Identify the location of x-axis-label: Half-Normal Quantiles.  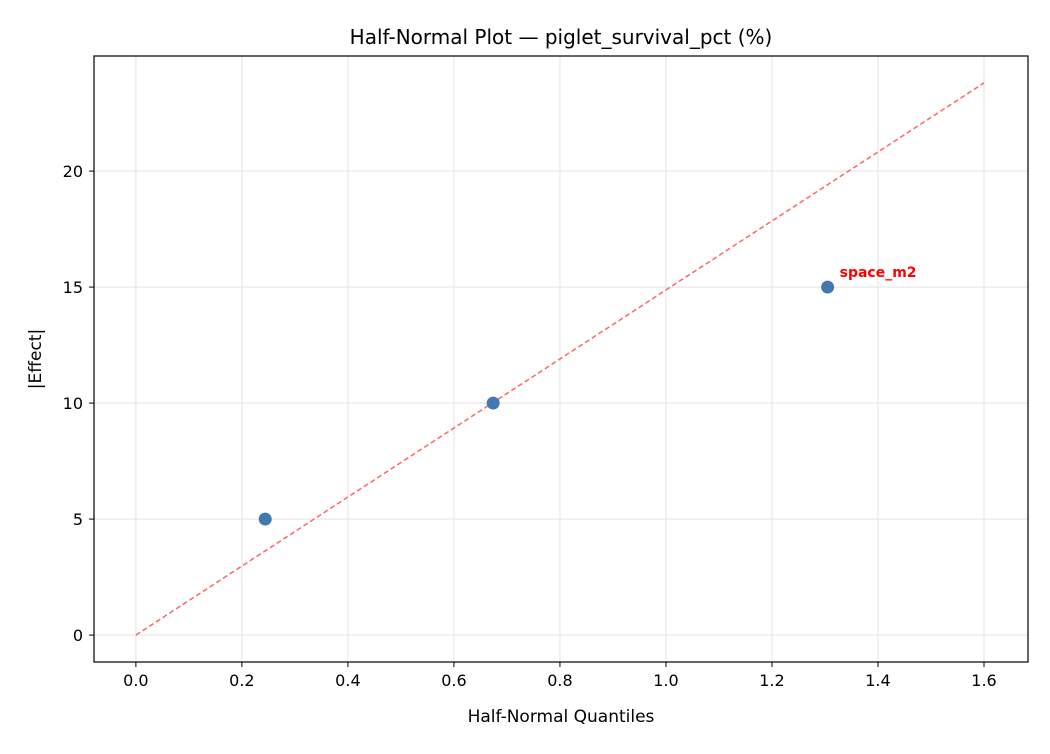
(561, 717).